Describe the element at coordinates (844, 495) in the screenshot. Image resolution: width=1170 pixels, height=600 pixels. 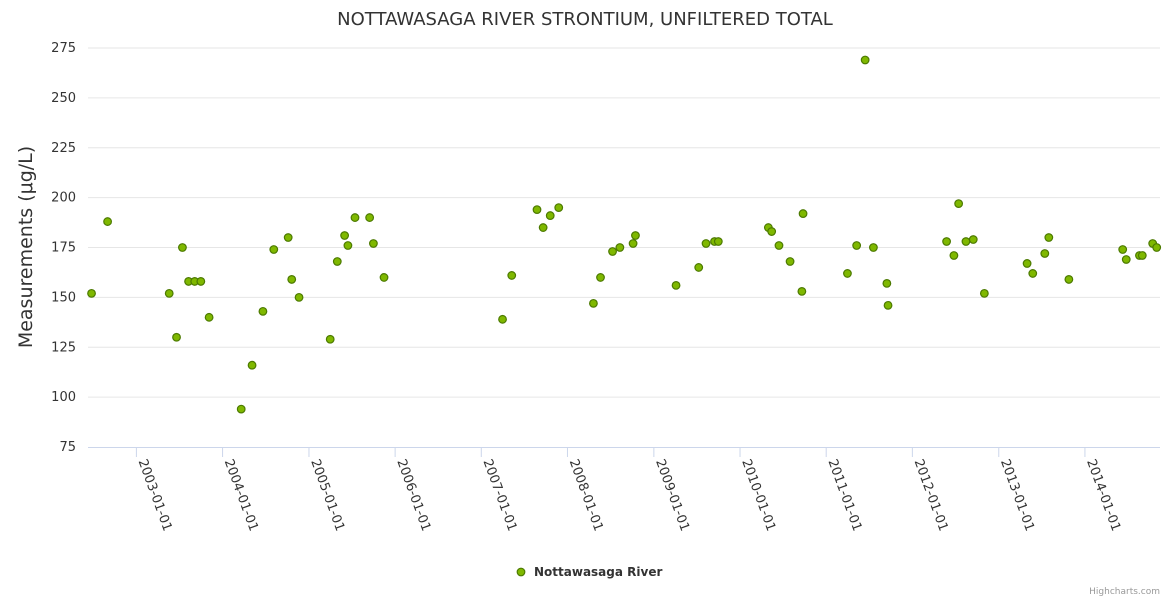
I see `x-tick-label: 2011-01-01` at that location.